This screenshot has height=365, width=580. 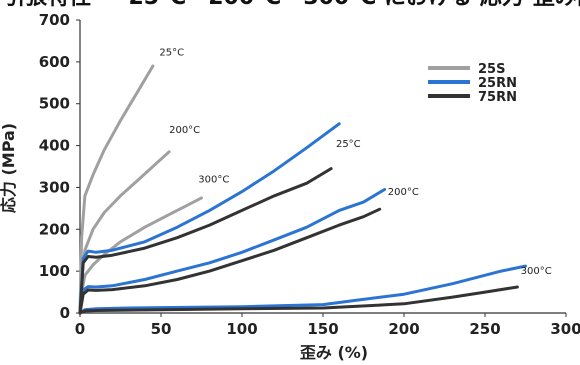 What do you see at coordinates (334, 352) in the screenshot?
I see `x-axis-label: 歪み (%)` at bounding box center [334, 352].